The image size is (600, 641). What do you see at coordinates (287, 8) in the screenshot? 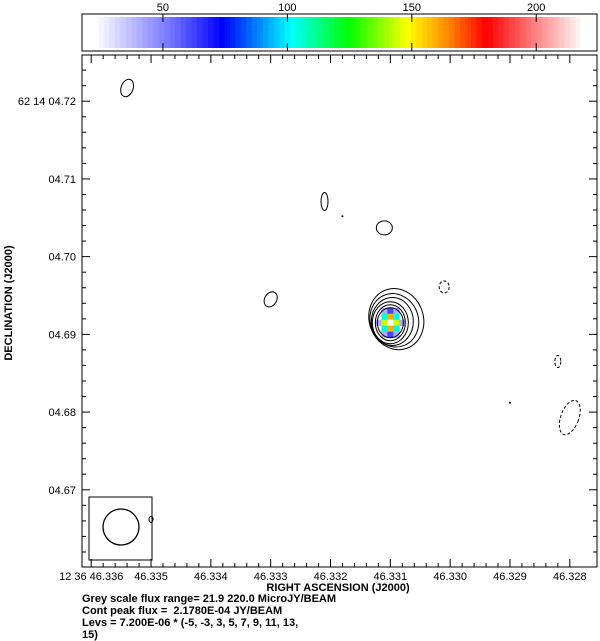
I see `colorbar-tick-label: 100` at bounding box center [287, 8].